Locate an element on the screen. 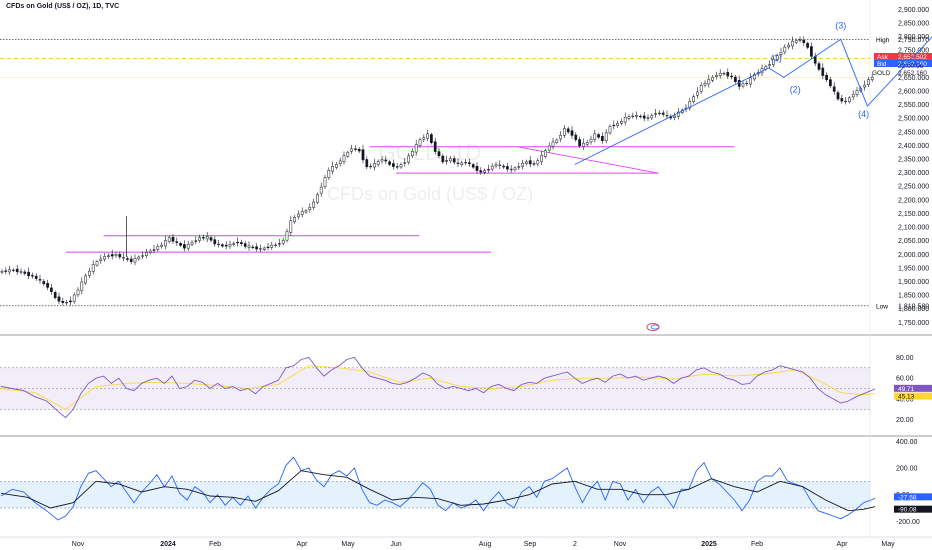 The height and width of the screenshot is (550, 932). price-tick-label: 2,100.000 is located at coordinates (913, 228).